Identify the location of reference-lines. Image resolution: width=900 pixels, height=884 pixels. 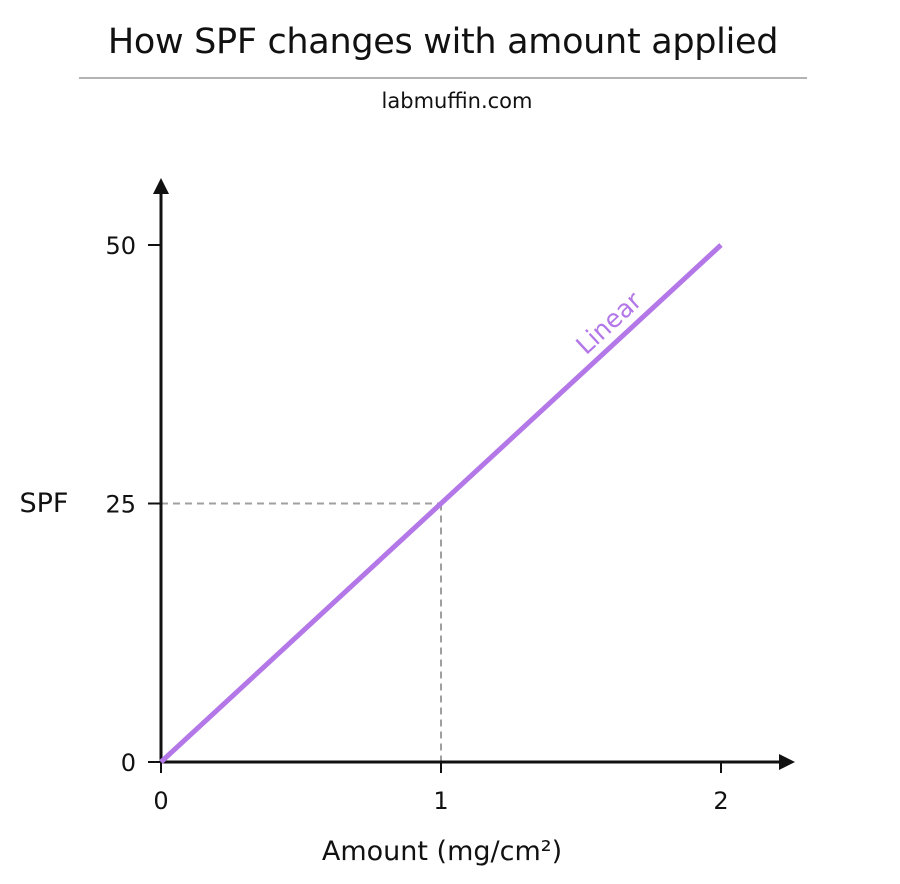
(301, 632).